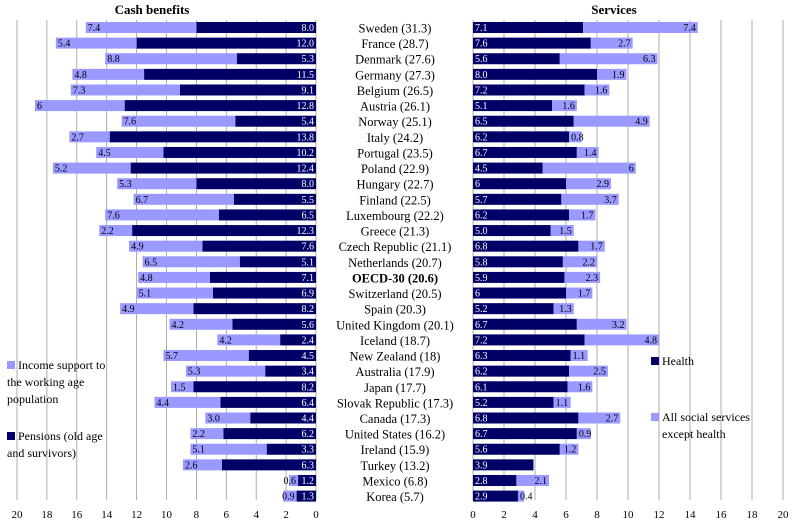 The image size is (800, 526). Describe the element at coordinates (566, 515) in the screenshot. I see `services-tick-label: 6` at that location.